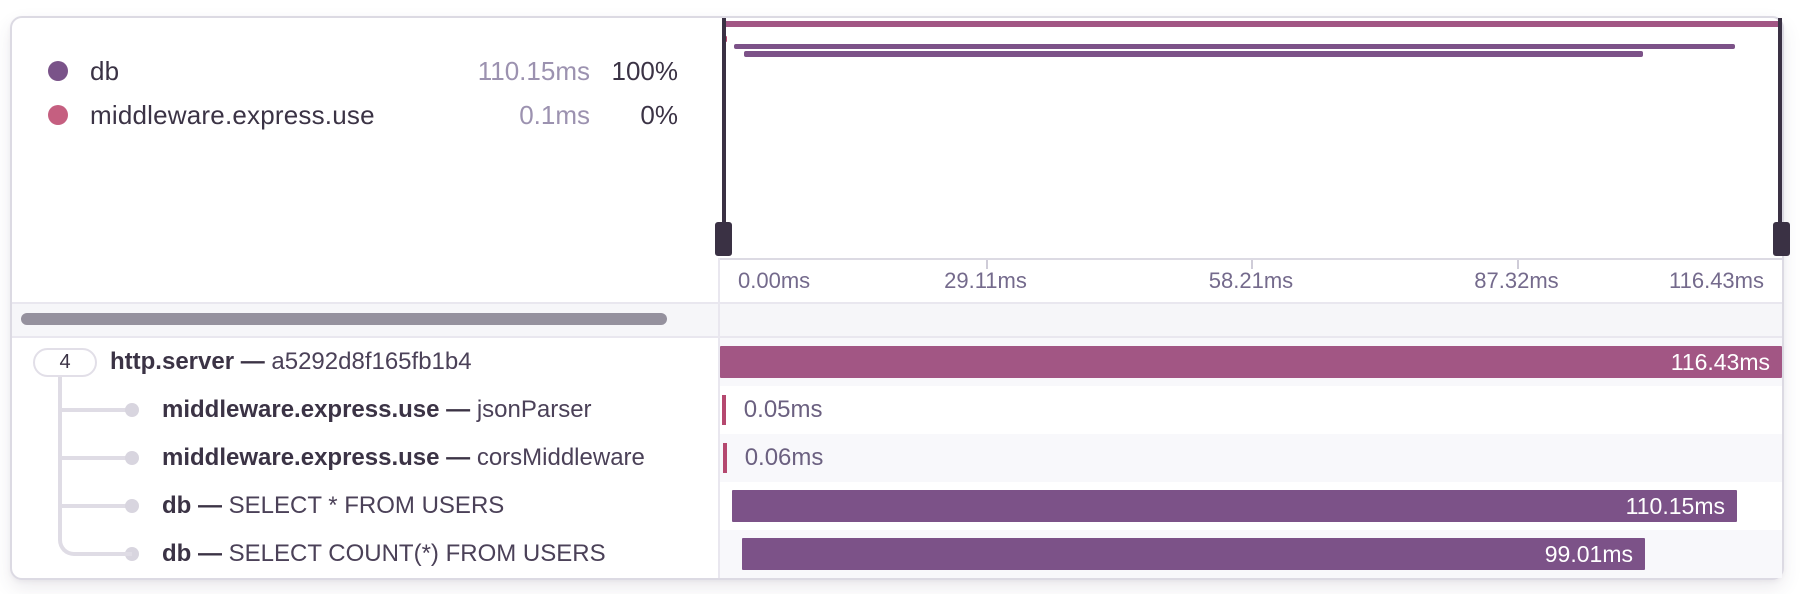  What do you see at coordinates (784, 457) in the screenshot?
I see `span-duration-label: 0.06ms` at bounding box center [784, 457].